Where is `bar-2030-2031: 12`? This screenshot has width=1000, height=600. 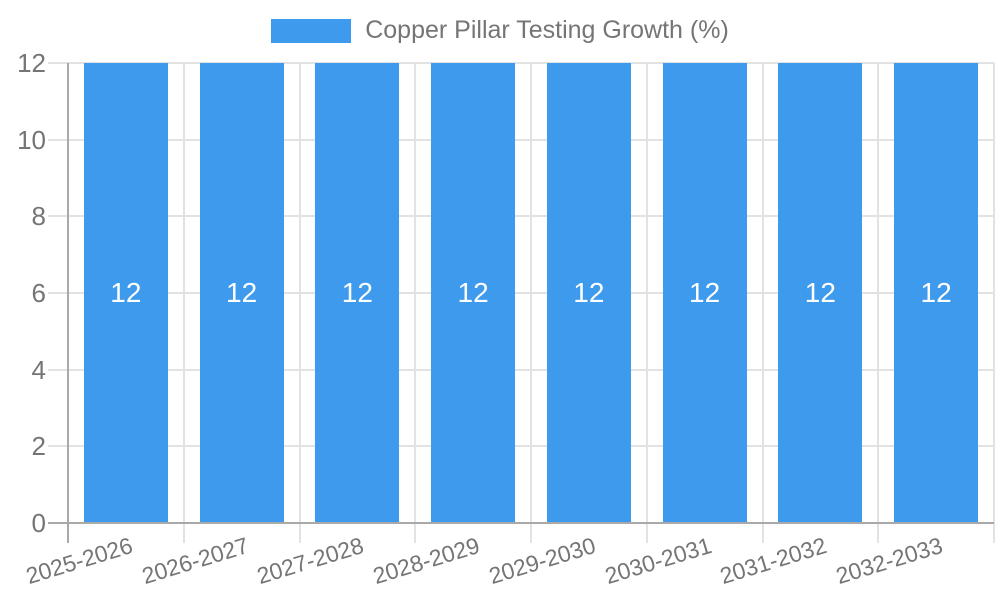 bar-2030-2031: 12 is located at coordinates (704, 293).